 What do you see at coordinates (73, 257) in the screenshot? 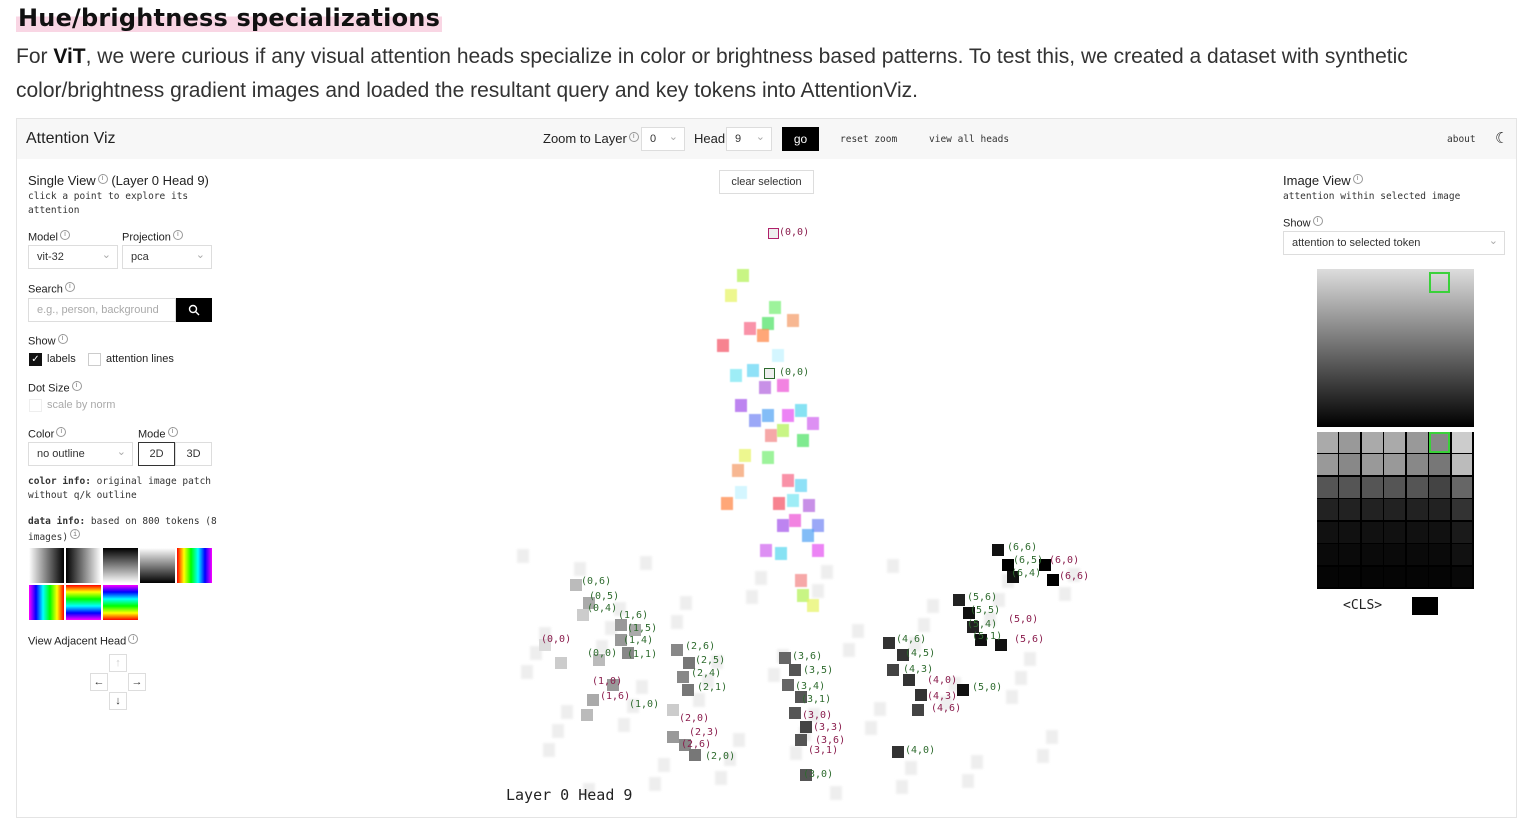
I see `model-select: vit-32 ⌄` at bounding box center [73, 257].